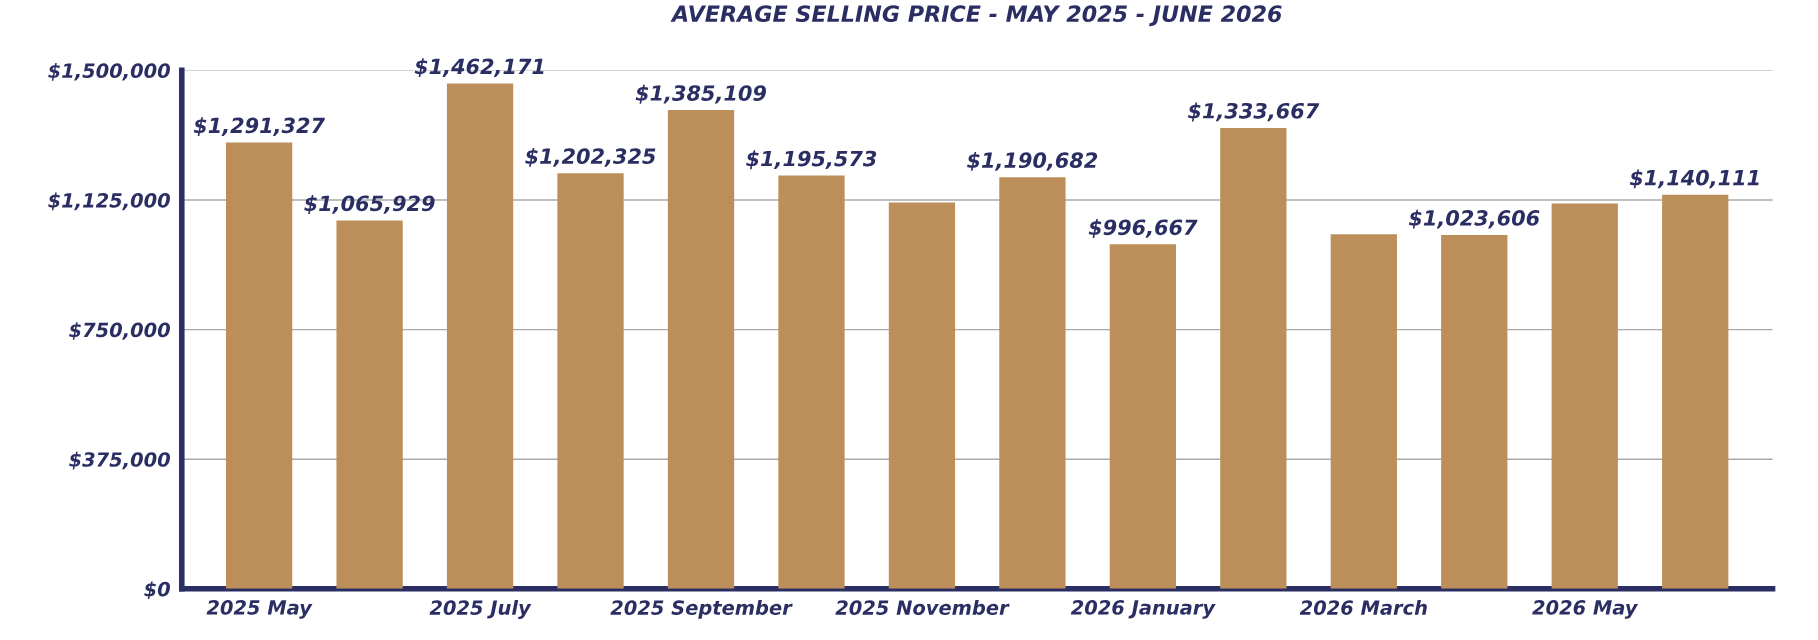  What do you see at coordinates (1694, 179) in the screenshot?
I see `data-label: $1,140,111` at bounding box center [1694, 179].